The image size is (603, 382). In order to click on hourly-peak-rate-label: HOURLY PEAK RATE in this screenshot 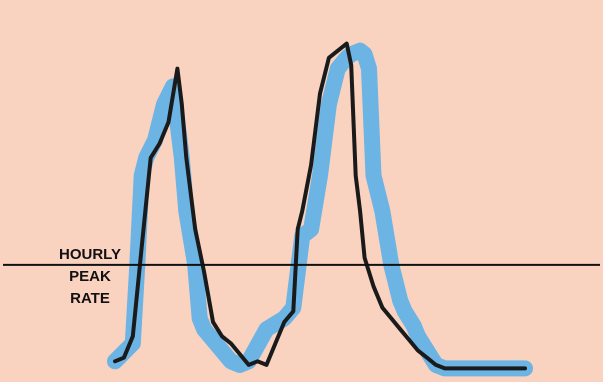, I will do `click(90, 276)`.